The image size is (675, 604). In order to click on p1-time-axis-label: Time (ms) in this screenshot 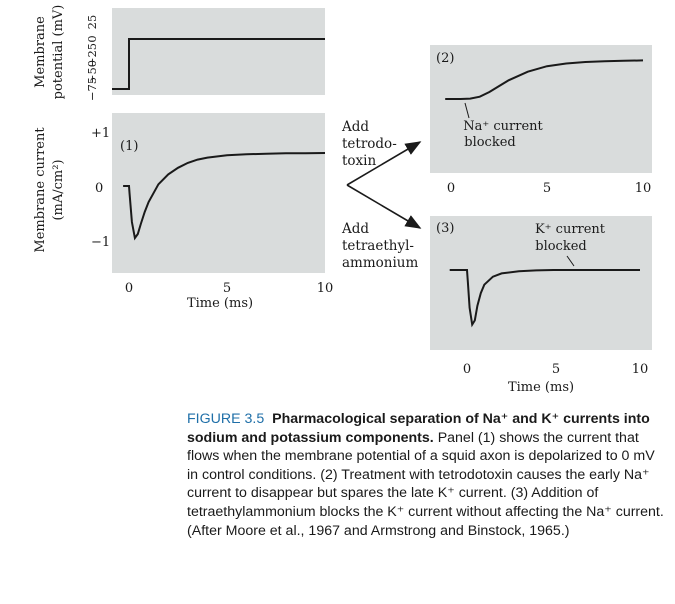, I will do `click(220, 303)`.